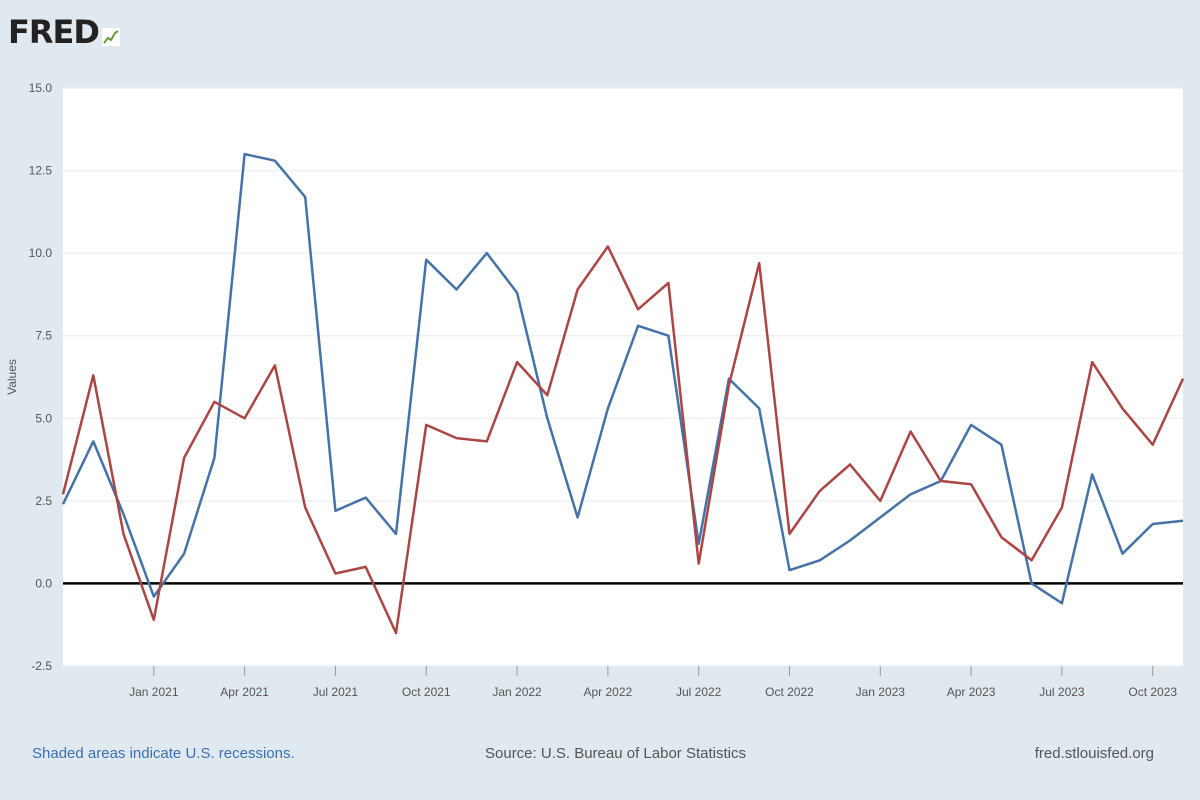  What do you see at coordinates (699, 692) in the screenshot?
I see `x-tick-label: Jul 2022` at bounding box center [699, 692].